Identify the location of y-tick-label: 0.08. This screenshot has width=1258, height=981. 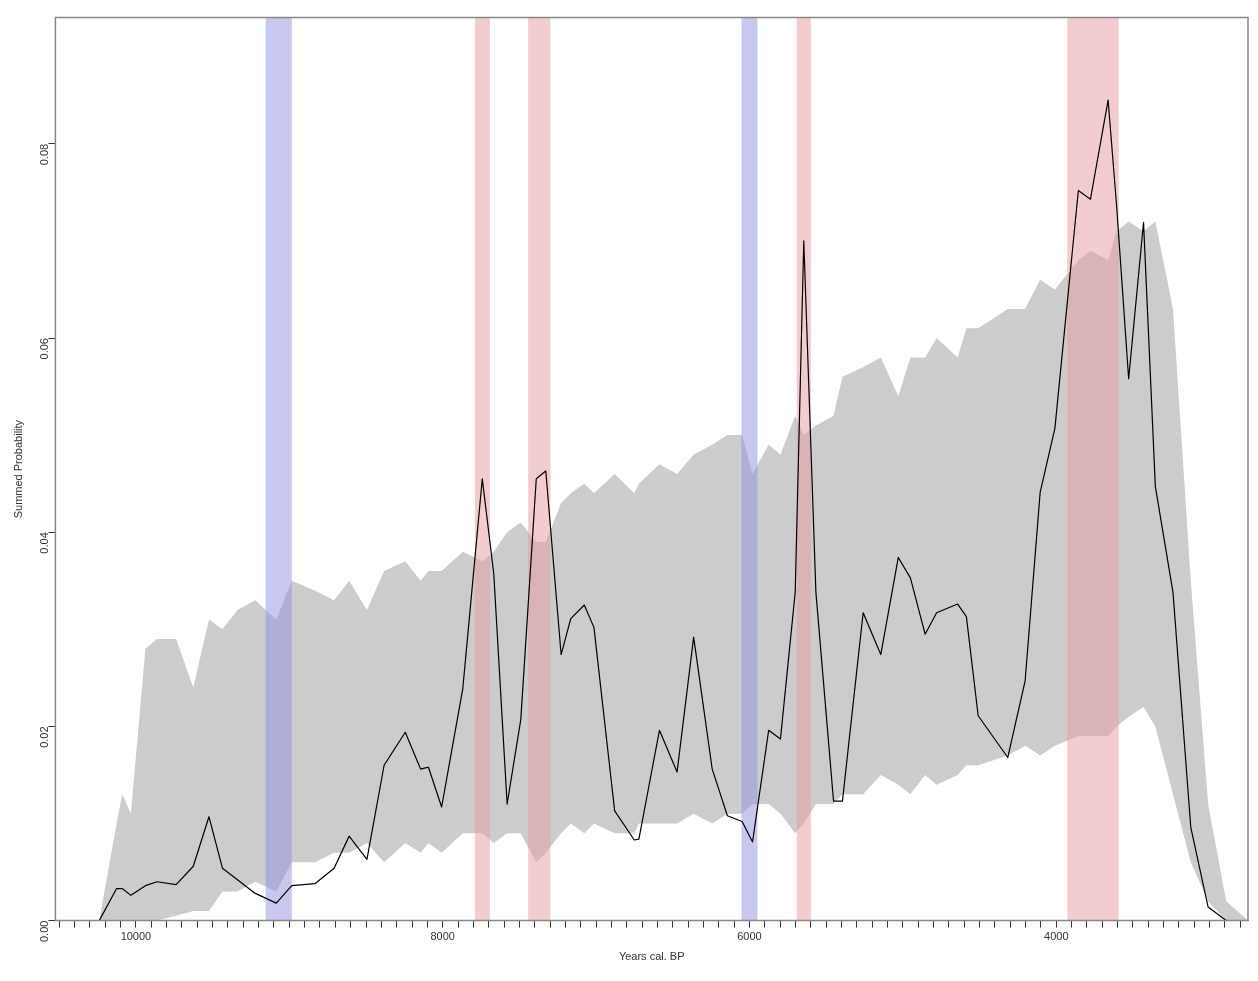
(44, 154).